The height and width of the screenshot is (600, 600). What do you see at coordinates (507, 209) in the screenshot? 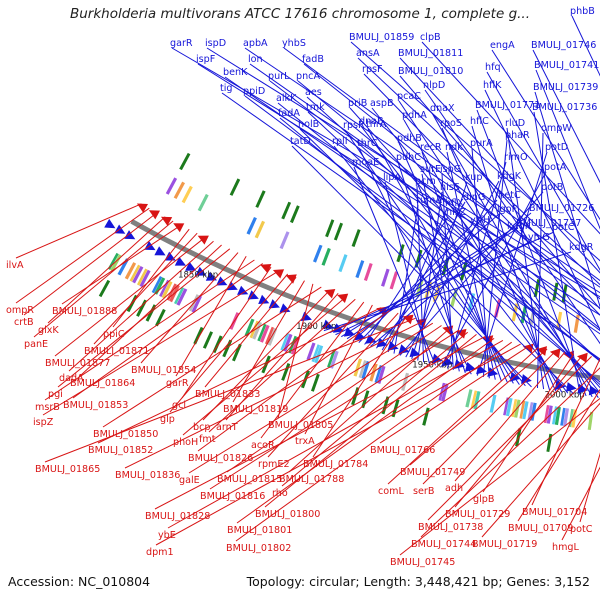
I see `forward-gene-label: lgoF` at bounding box center [507, 209].